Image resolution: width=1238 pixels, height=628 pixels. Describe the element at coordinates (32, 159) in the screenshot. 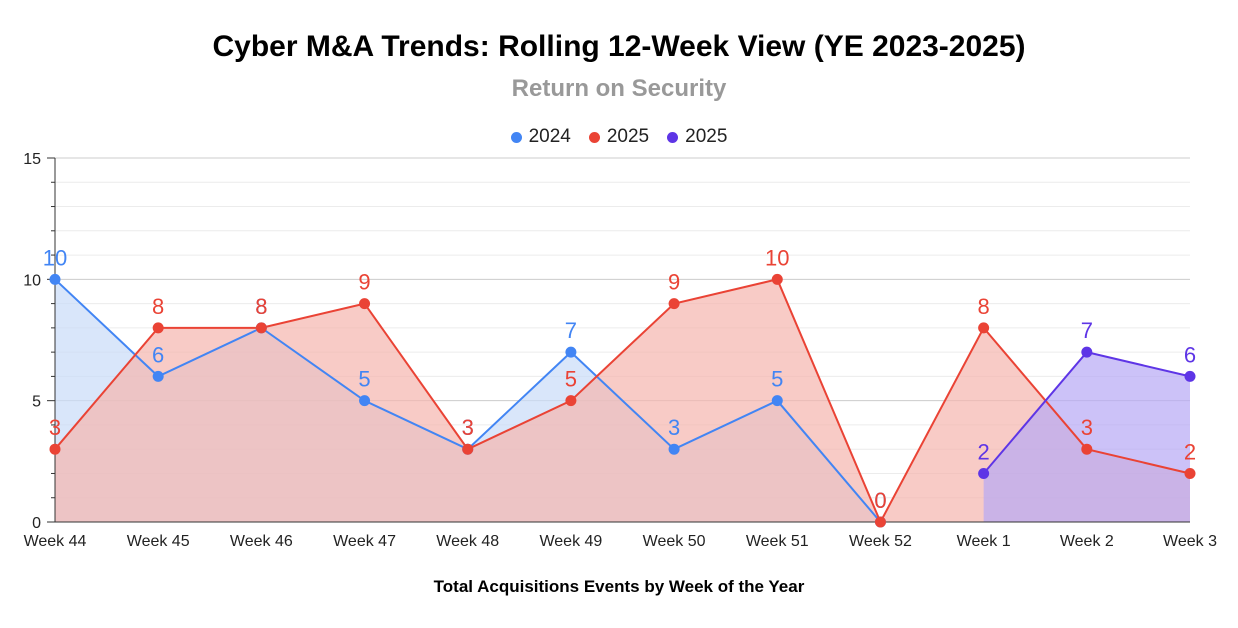

I see `y-tick-label: 15` at that location.